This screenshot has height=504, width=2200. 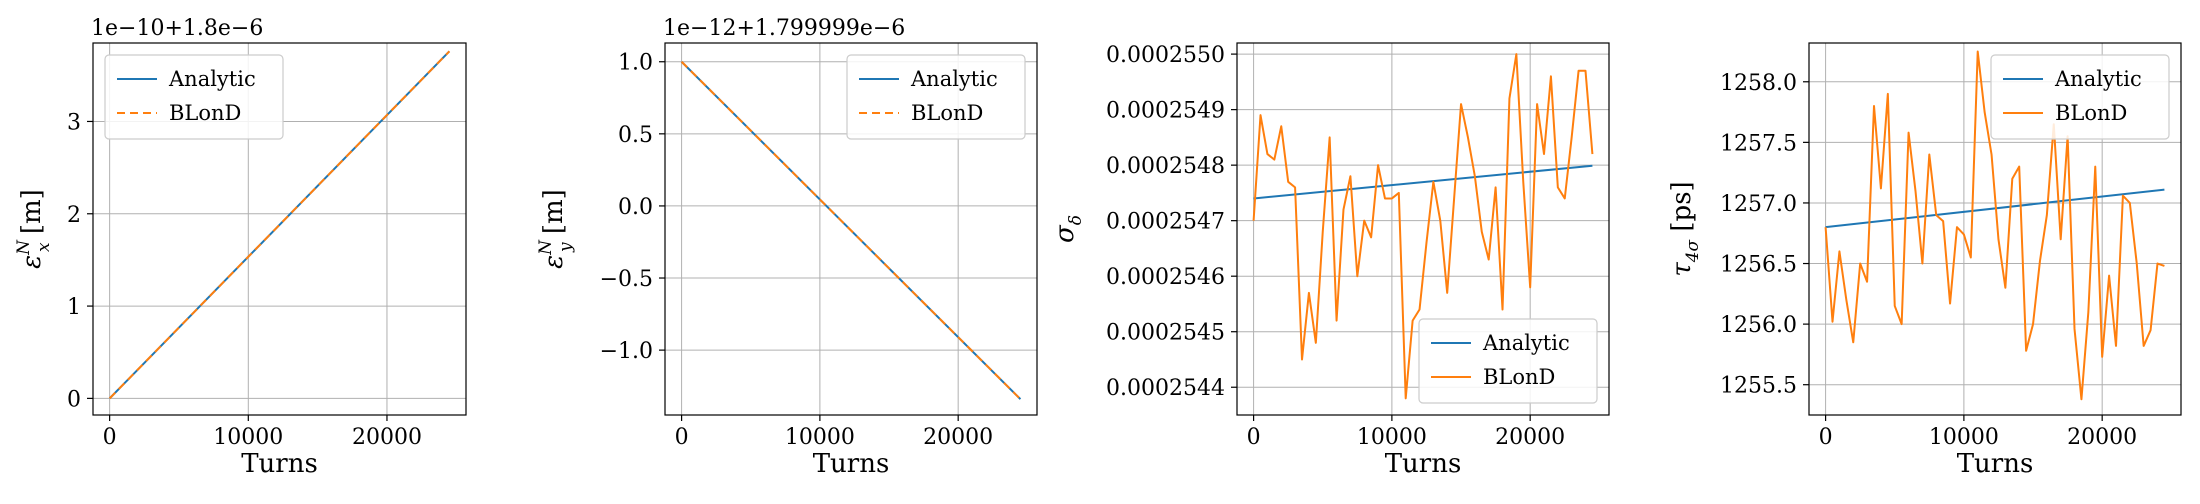 What do you see at coordinates (1758, 386) in the screenshot?
I see `y-tick-label: 1255.5` at bounding box center [1758, 386].